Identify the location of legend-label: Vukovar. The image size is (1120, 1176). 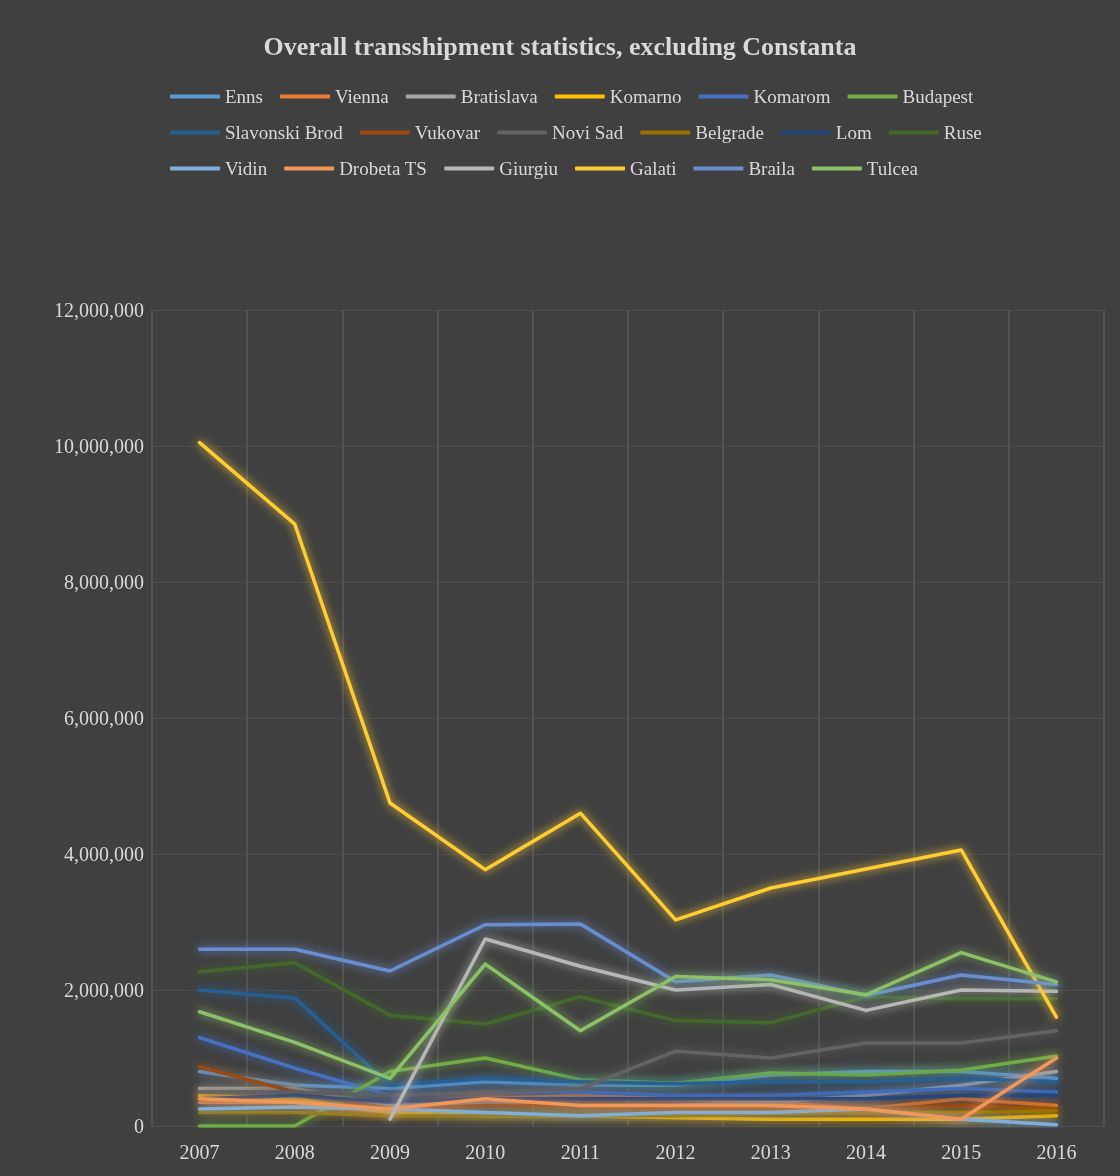
(447, 132).